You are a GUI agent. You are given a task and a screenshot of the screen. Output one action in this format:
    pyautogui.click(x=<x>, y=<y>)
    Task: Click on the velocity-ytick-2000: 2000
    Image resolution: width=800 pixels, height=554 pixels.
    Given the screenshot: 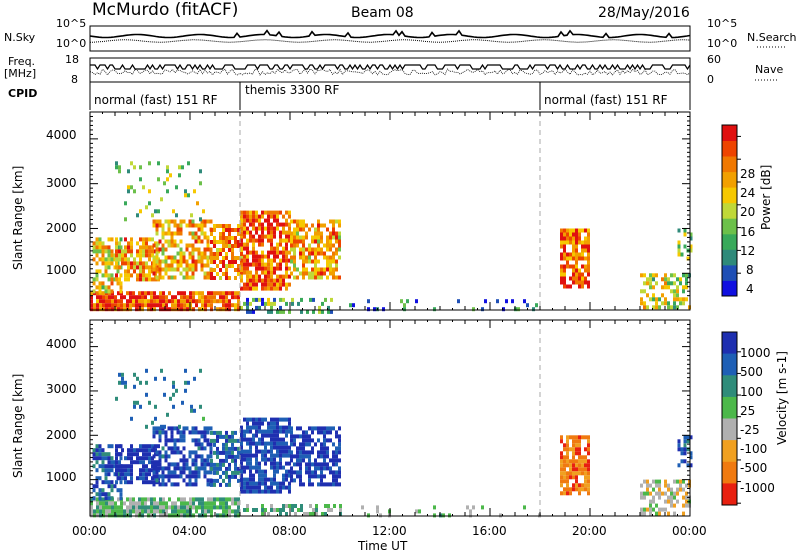 What is the action you would take?
    pyautogui.click(x=61, y=435)
    